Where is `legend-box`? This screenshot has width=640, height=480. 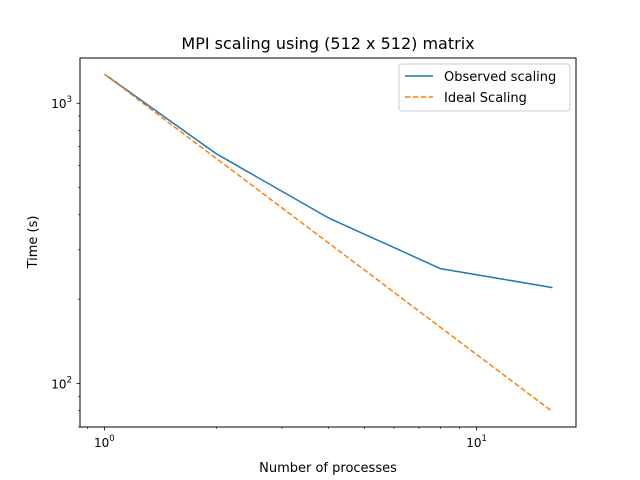
legend-box is located at coordinates (484, 87).